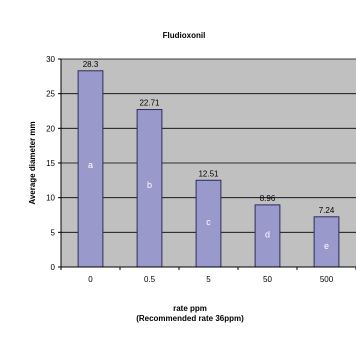 The width and height of the screenshot is (356, 338). What do you see at coordinates (50, 94) in the screenshot?
I see `y-tick-label: 25` at bounding box center [50, 94].